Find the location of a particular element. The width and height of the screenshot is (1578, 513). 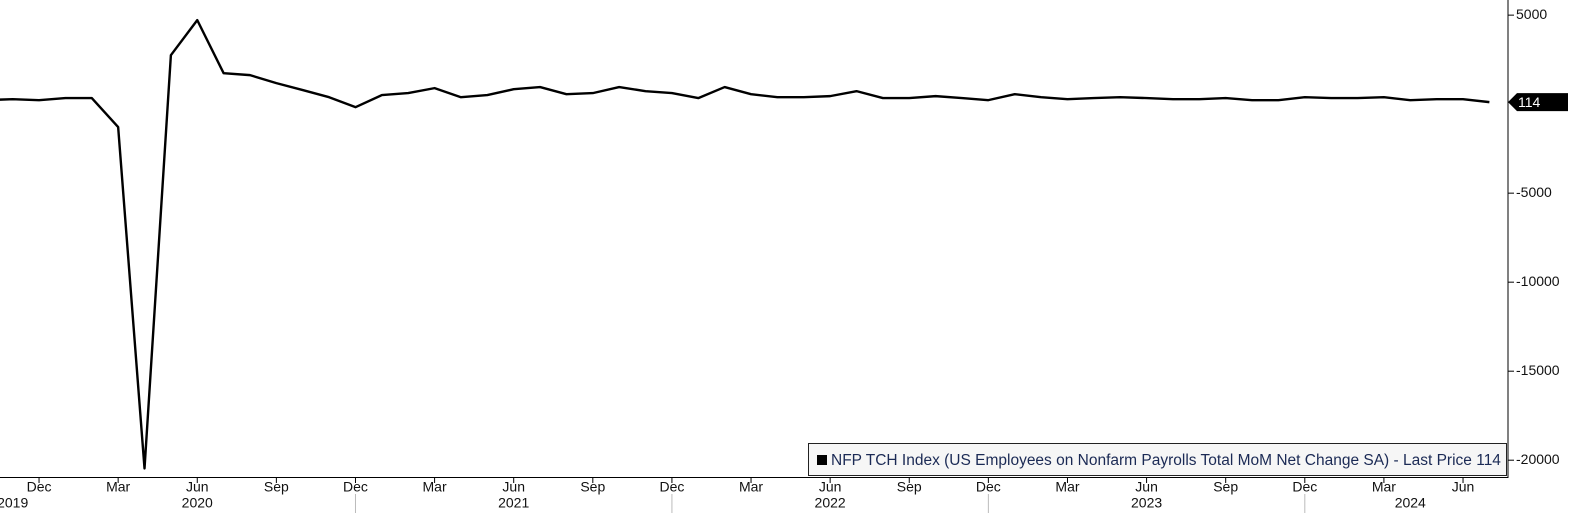

last-price-label: 114 is located at coordinates (1529, 102).